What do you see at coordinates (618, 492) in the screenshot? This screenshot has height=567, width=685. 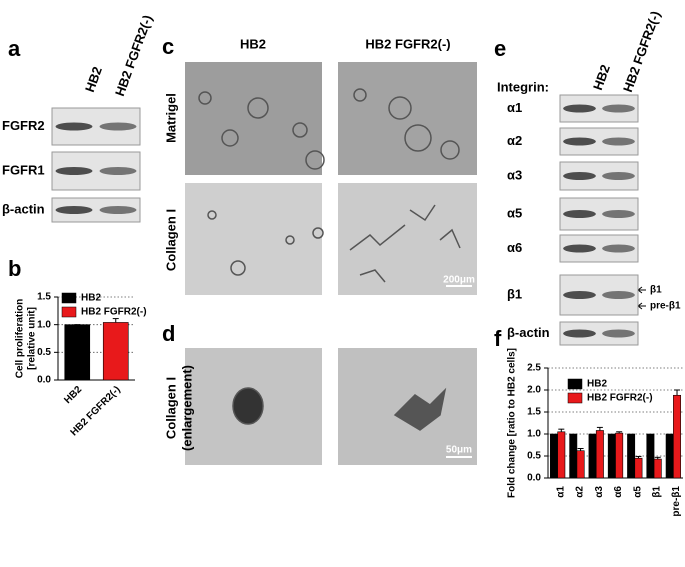 I see `x-tick-label: α6` at bounding box center [618, 492].